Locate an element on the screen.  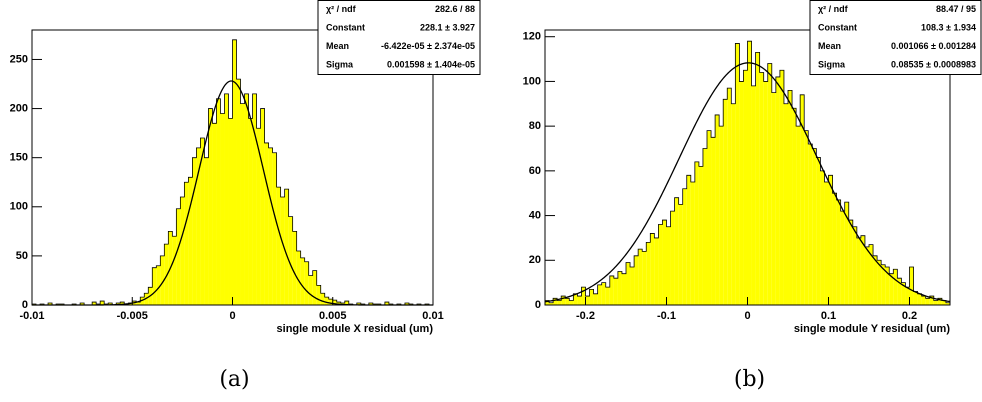
stats-value: 0.001598 ± 1.404e-05 is located at coordinates (431, 65).